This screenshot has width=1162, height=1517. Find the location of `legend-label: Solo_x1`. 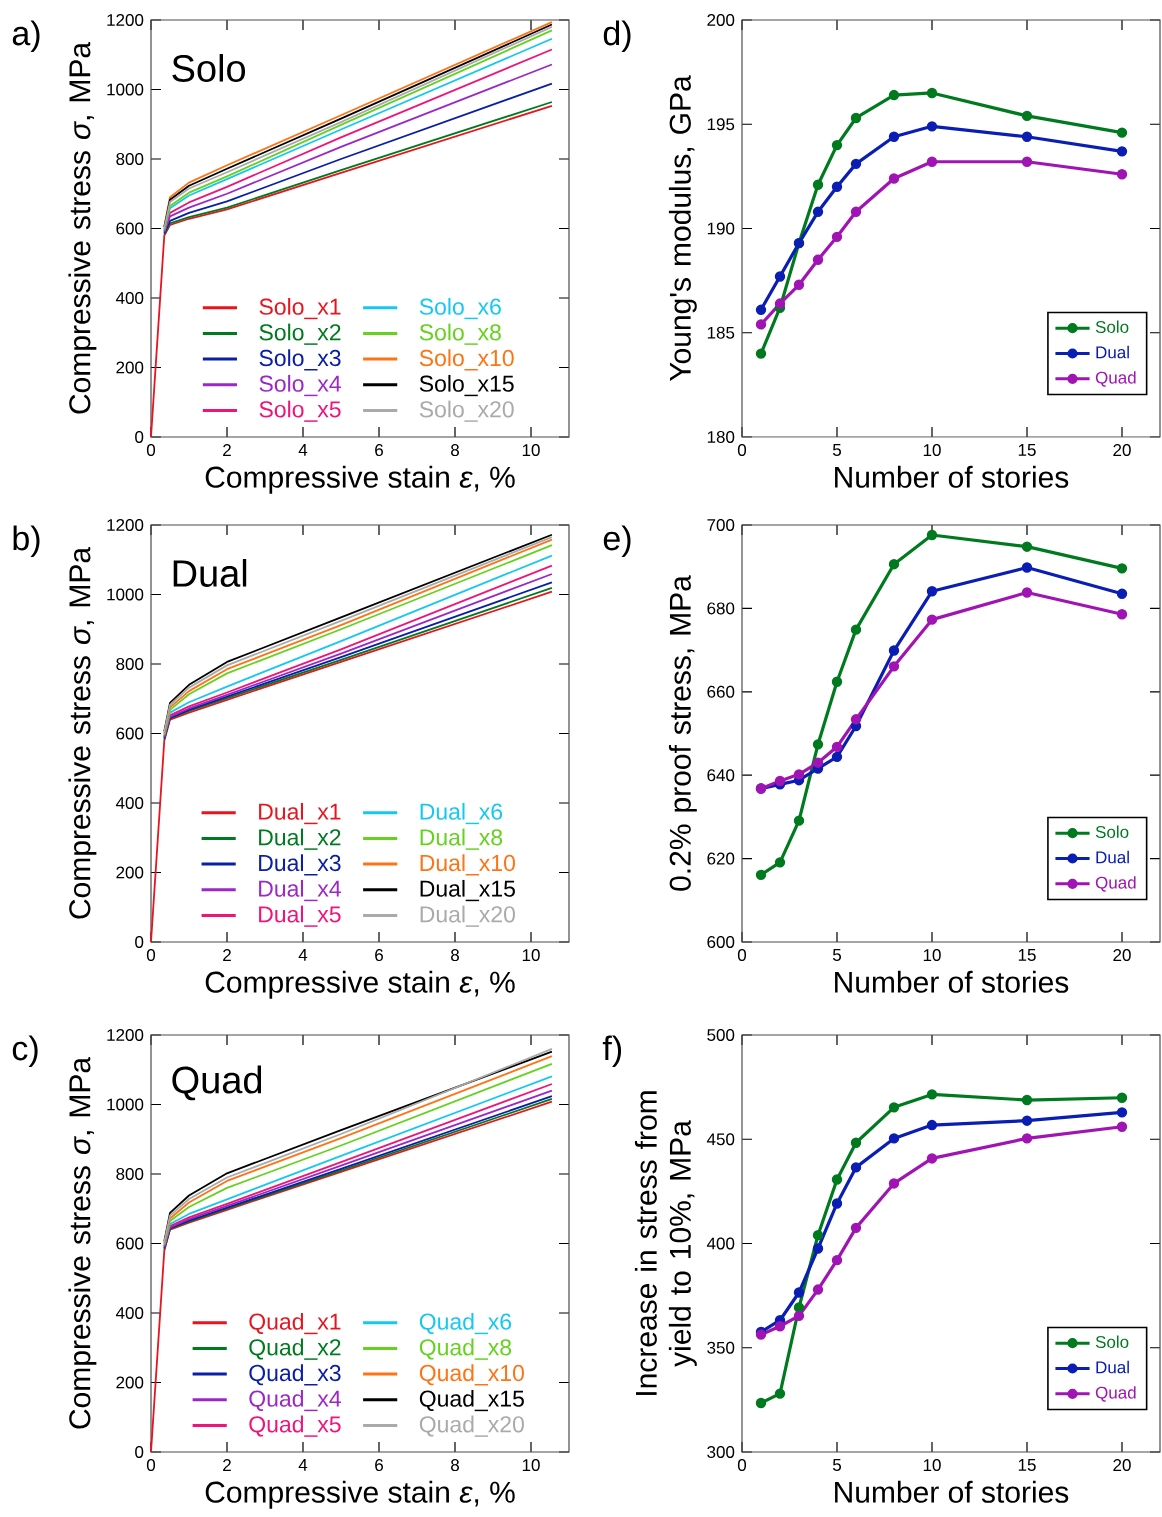

legend-label: Solo_x1 is located at coordinates (300, 308).